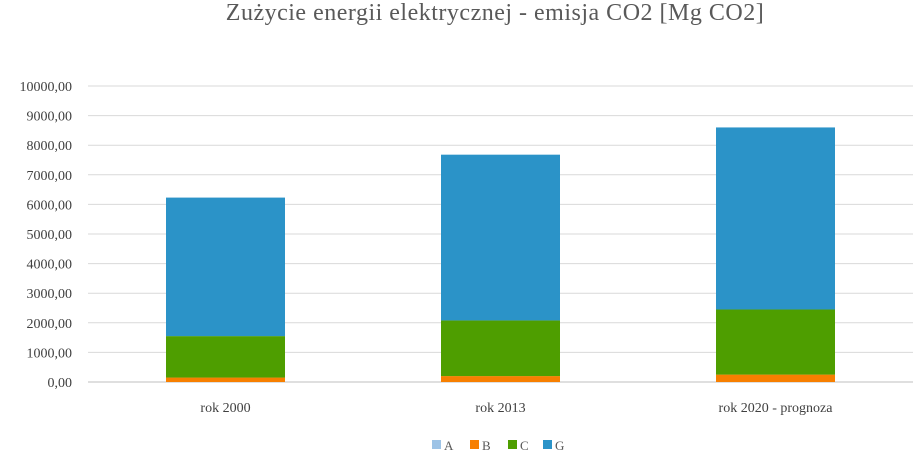  What do you see at coordinates (50, 294) in the screenshot?
I see `y-tick-label: 3000,00` at bounding box center [50, 294].